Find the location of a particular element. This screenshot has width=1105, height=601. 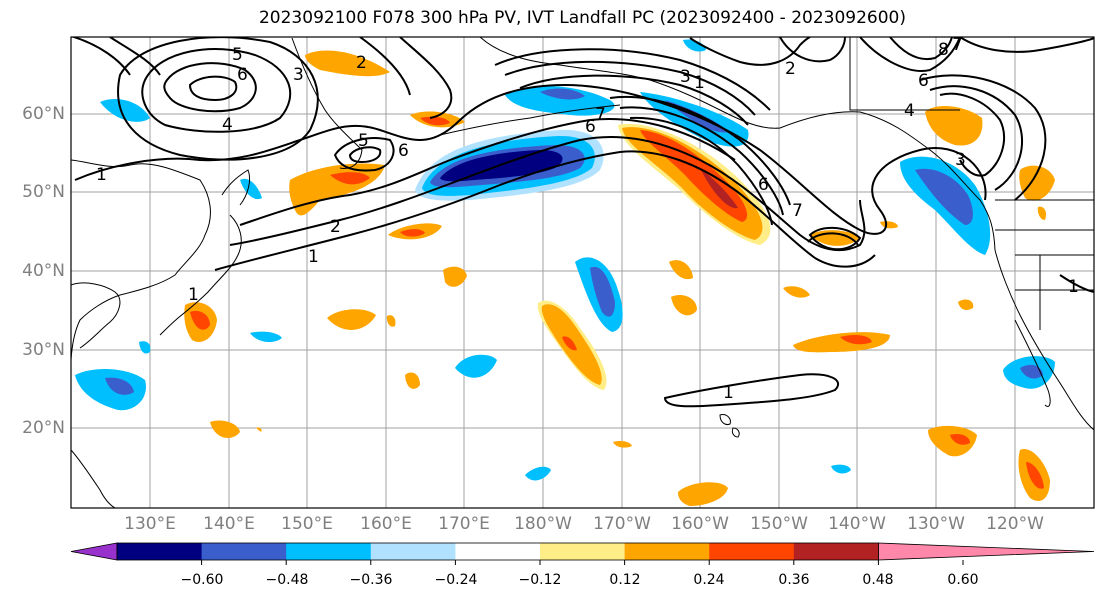

colorbar-tick-label: 0.24 is located at coordinates (709, 580).